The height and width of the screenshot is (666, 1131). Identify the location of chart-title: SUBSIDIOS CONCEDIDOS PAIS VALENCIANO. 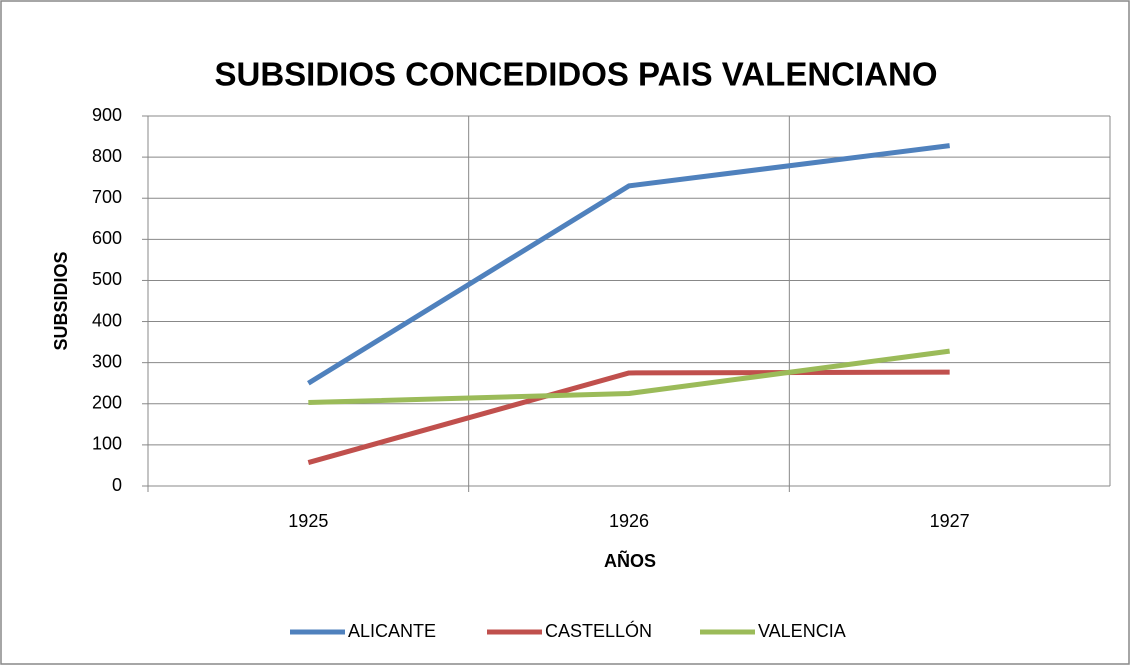
(575, 74).